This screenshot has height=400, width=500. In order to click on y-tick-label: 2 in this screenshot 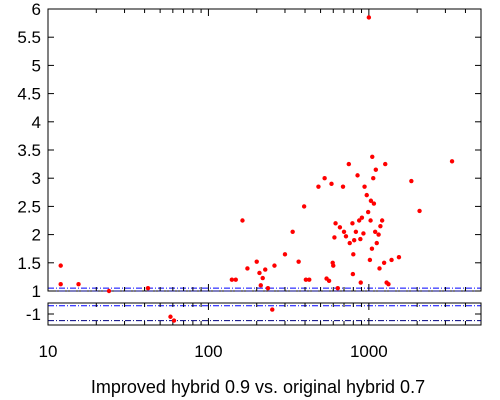, I will do `click(36, 235)`.